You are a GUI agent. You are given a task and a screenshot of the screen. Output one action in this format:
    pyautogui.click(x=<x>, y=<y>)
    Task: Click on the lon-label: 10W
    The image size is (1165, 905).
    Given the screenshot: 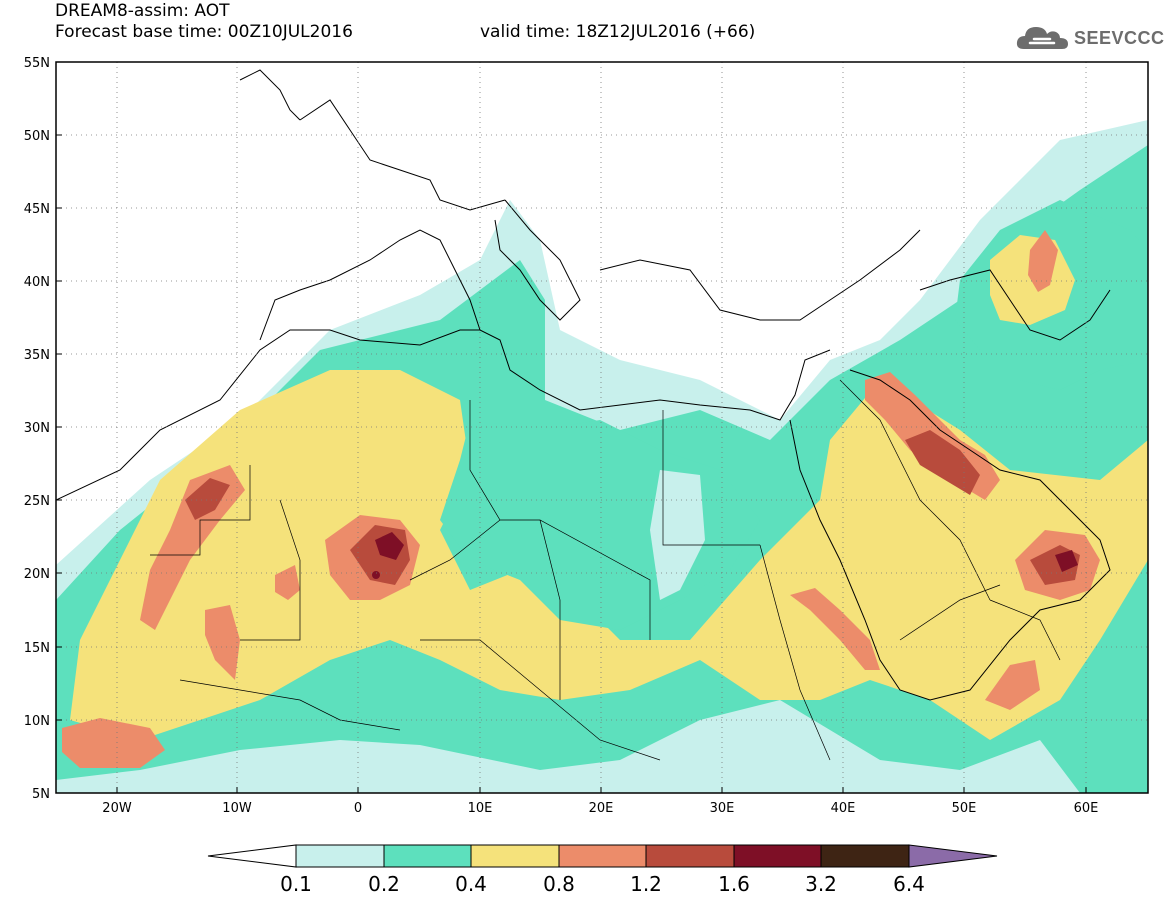 What is the action you would take?
    pyautogui.click(x=237, y=808)
    